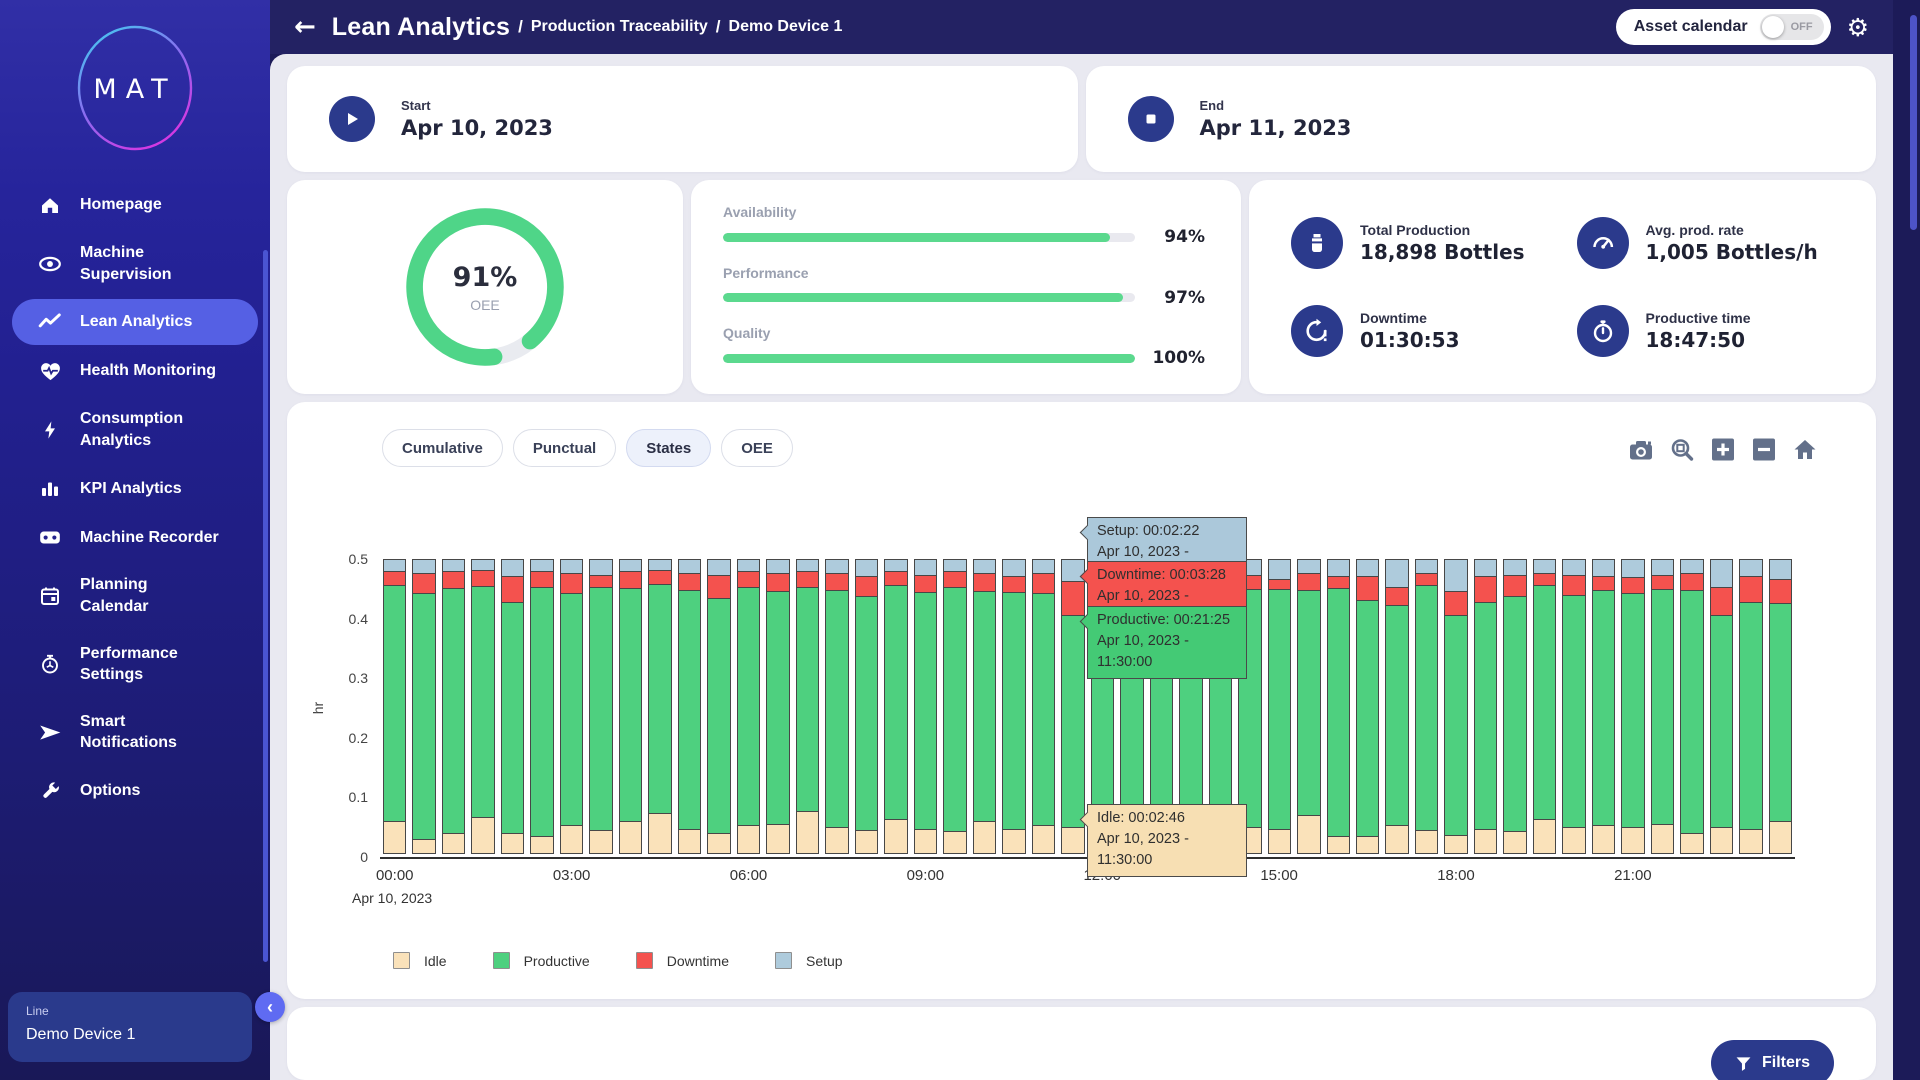 This screenshot has height=1080, width=1920. I want to click on state-bar-08:30, so click(896, 708).